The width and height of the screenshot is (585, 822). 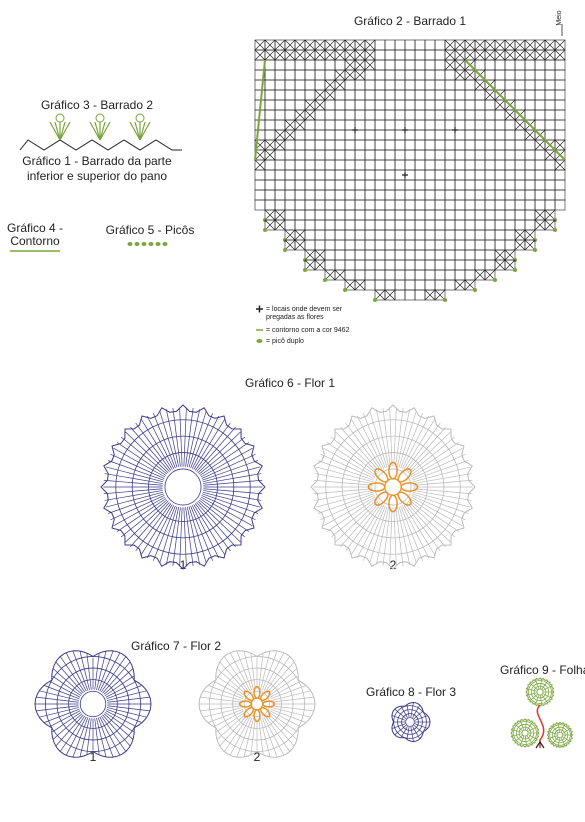 I want to click on legend-text: = contorno com a cor 9462, so click(x=308, y=330).